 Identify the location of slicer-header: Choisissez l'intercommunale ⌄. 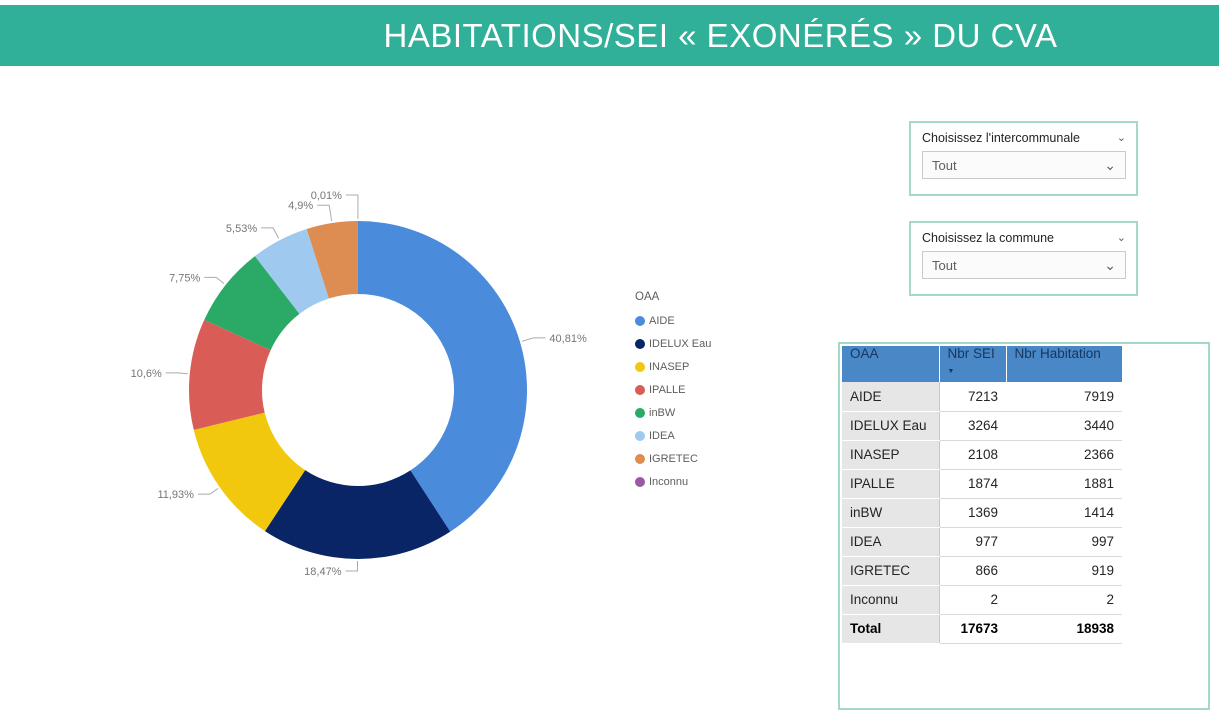
(1023, 136).